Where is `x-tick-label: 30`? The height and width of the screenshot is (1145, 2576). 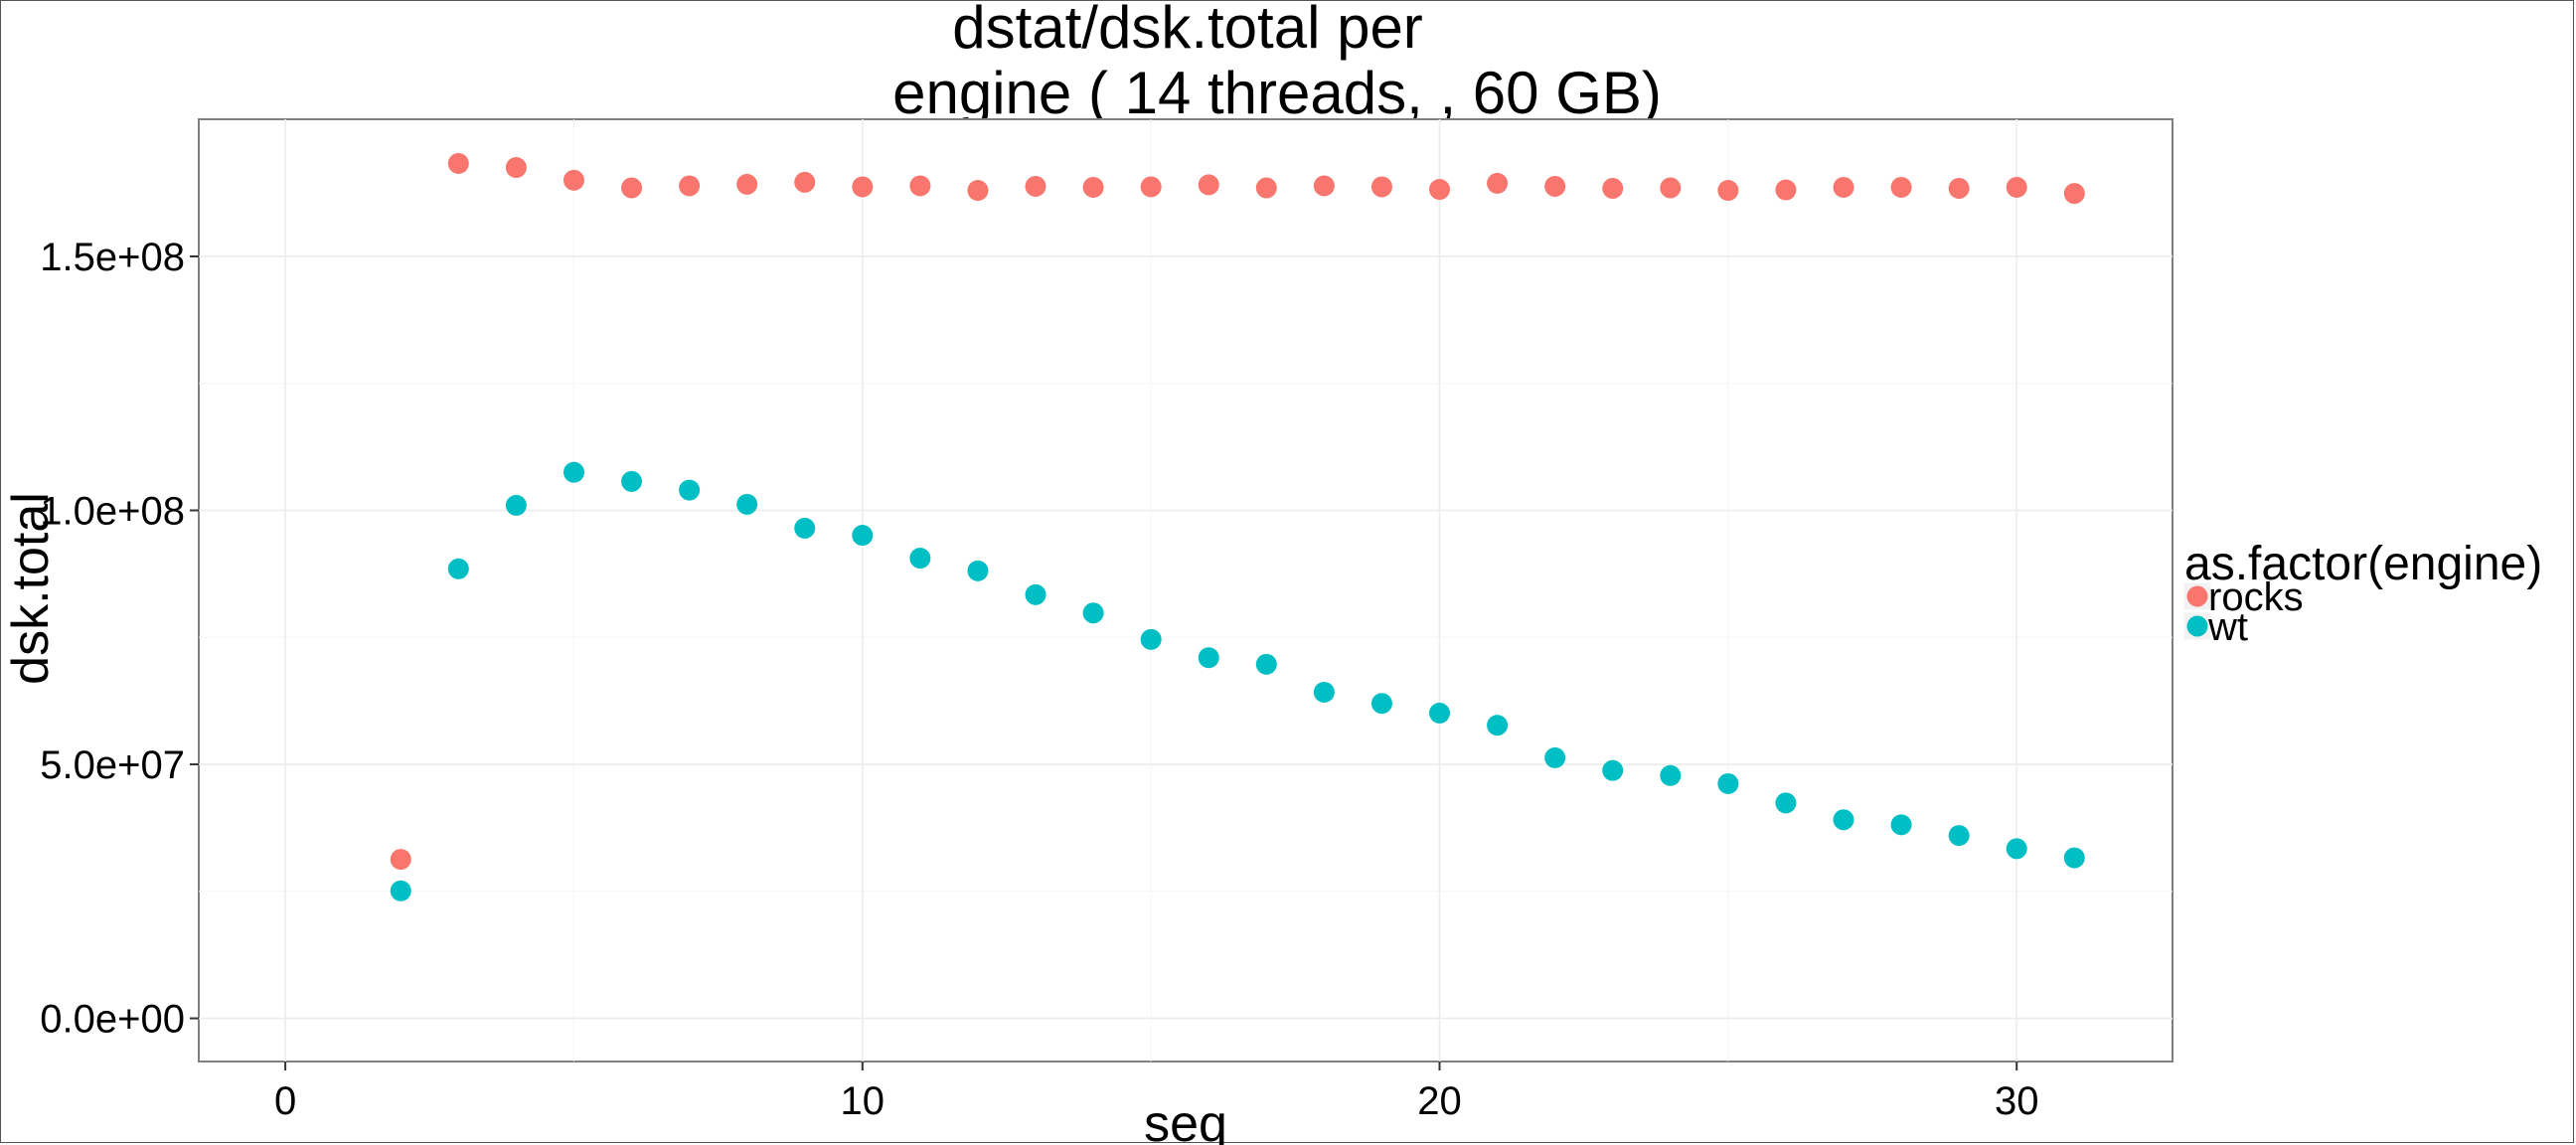 x-tick-label: 30 is located at coordinates (2017, 1101).